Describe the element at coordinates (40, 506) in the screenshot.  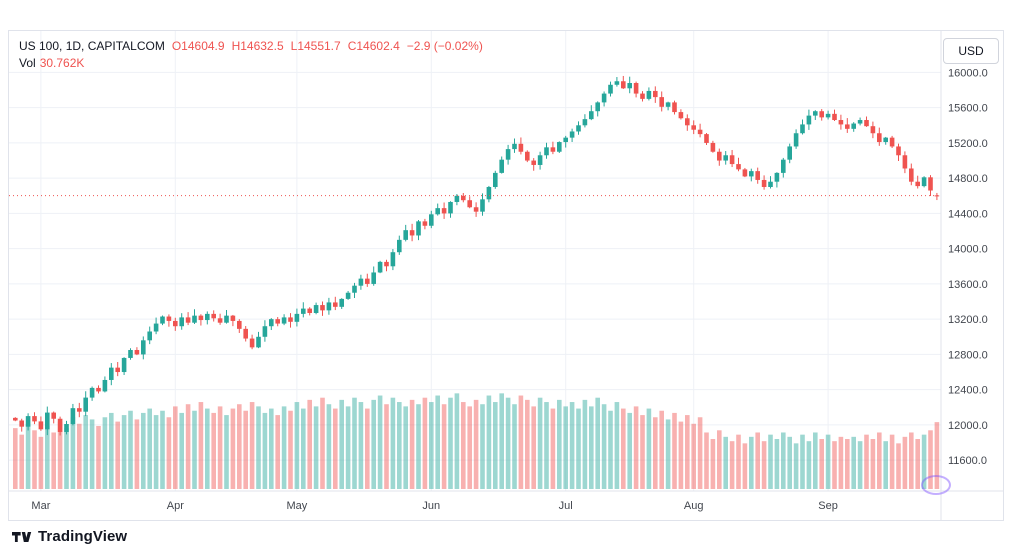
I see `svg-text: Mar` at that location.